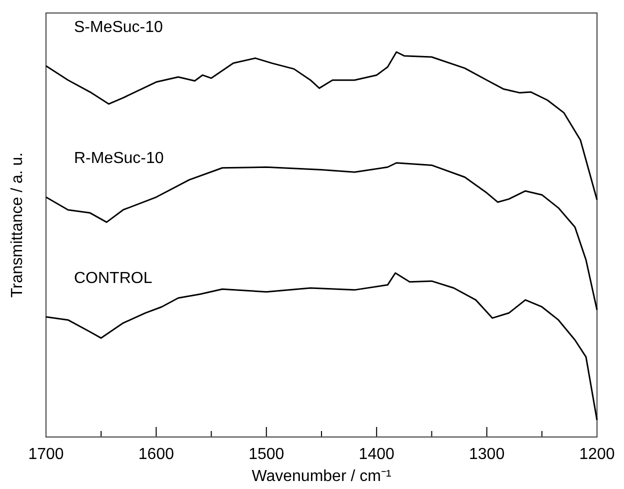  I want to click on x-tick-label: 1400, so click(376, 454).